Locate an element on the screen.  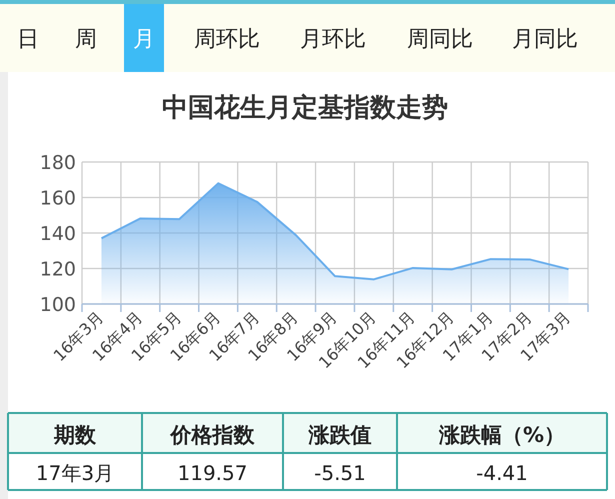
y-tick-label: 160 is located at coordinates (58, 199).